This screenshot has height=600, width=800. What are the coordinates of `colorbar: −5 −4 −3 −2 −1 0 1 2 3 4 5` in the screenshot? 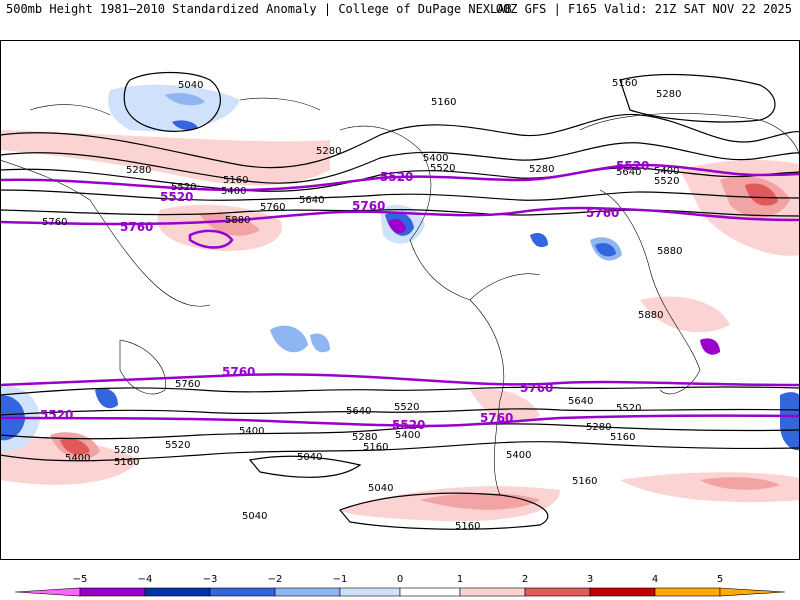 It's located at (400, 585).